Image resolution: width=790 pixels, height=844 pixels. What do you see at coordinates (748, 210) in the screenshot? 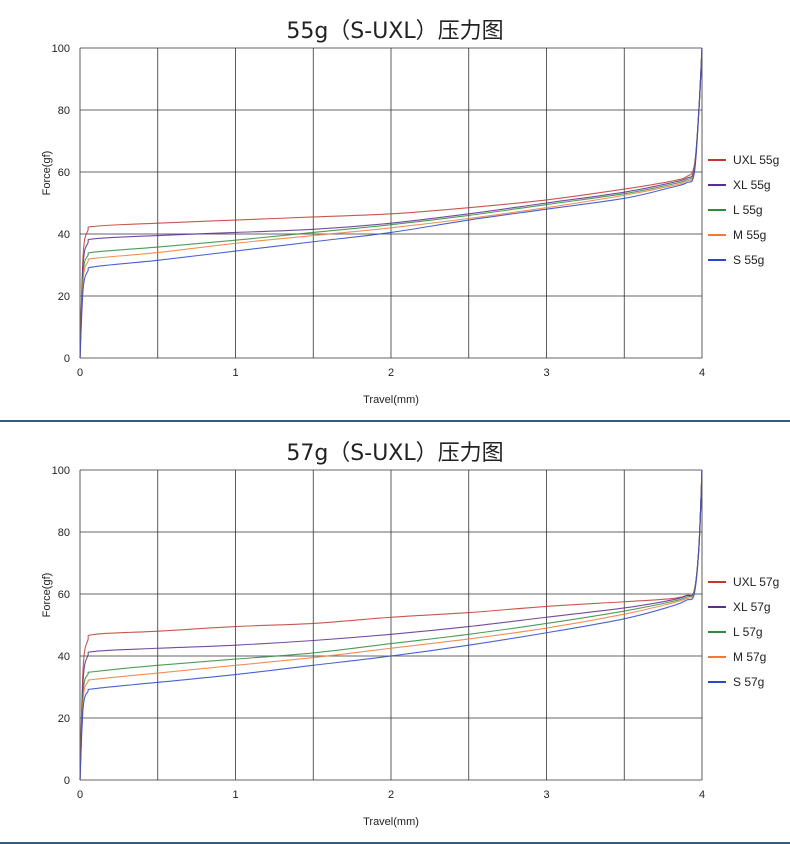
I see `legend-label: L 55g` at bounding box center [748, 210].